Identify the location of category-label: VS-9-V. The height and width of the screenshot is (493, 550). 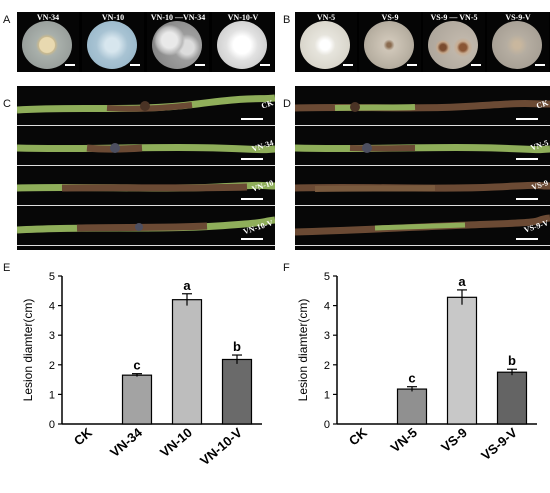
(499, 444).